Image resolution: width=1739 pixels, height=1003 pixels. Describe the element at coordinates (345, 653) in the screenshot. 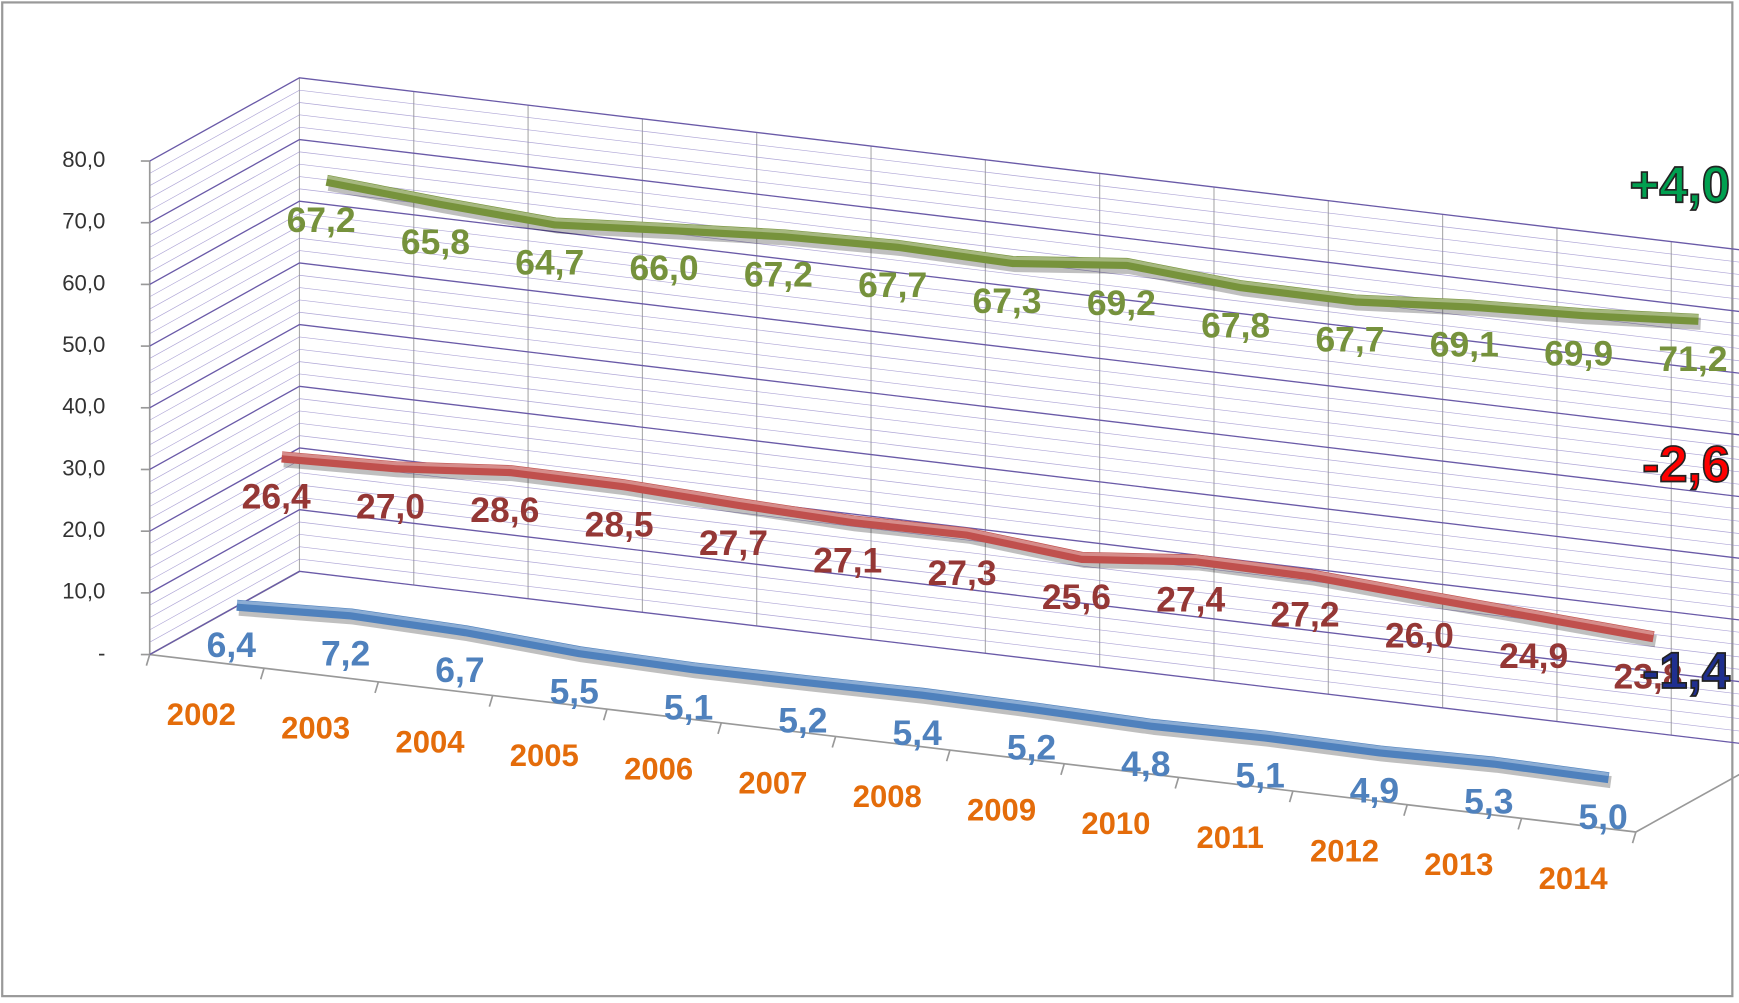

I see `data-label: 7,2` at that location.